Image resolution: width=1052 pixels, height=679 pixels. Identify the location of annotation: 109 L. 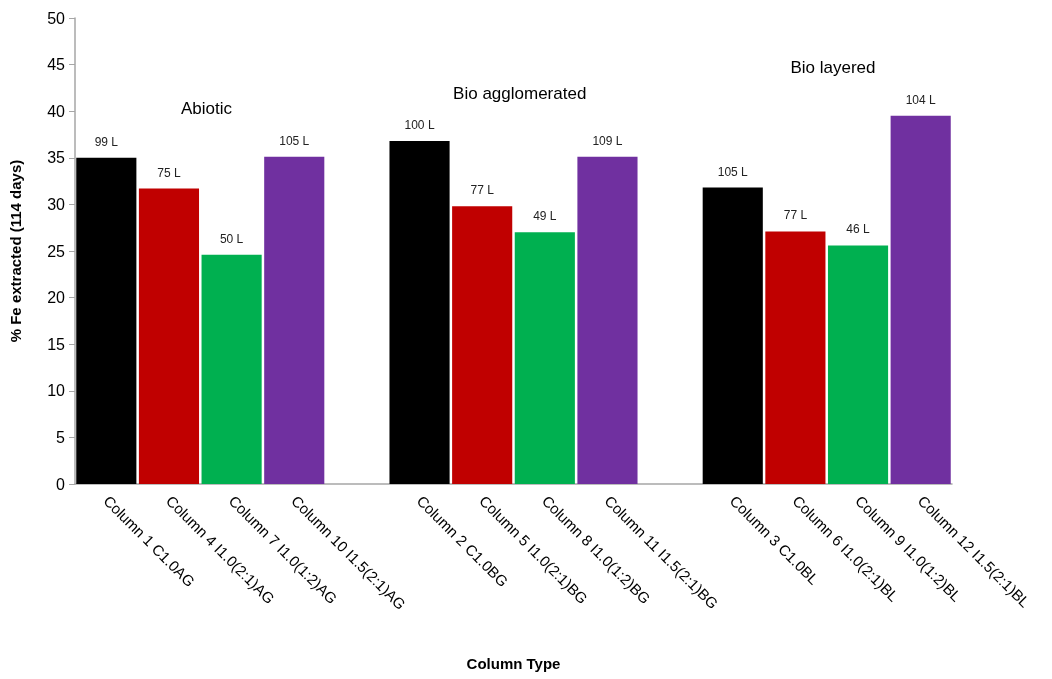
(607, 140).